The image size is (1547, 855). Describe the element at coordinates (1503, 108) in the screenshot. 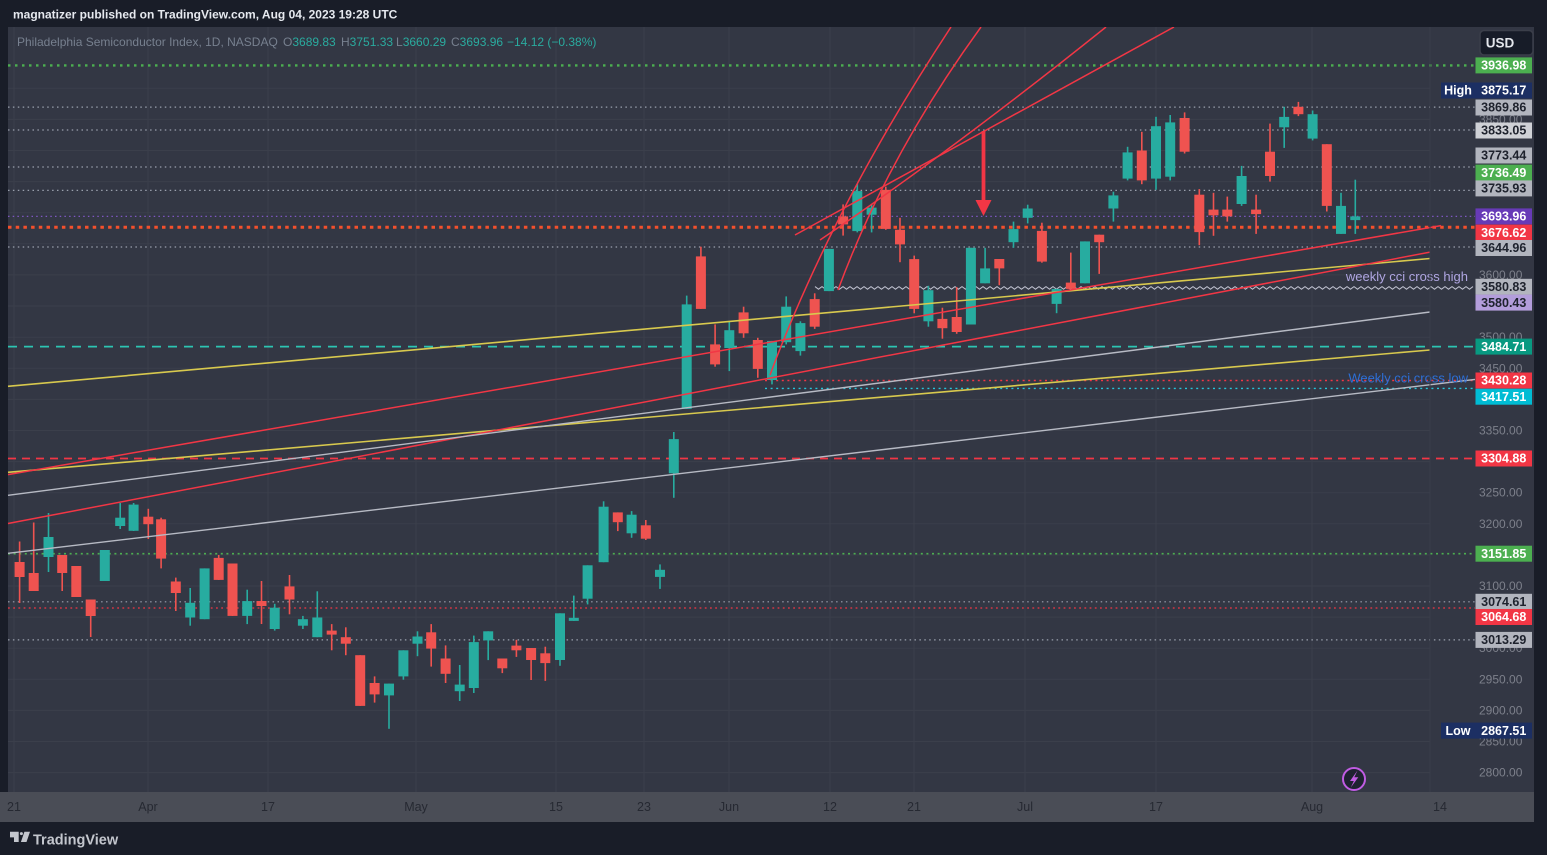

I see `svg-text: 3869.86` at that location.